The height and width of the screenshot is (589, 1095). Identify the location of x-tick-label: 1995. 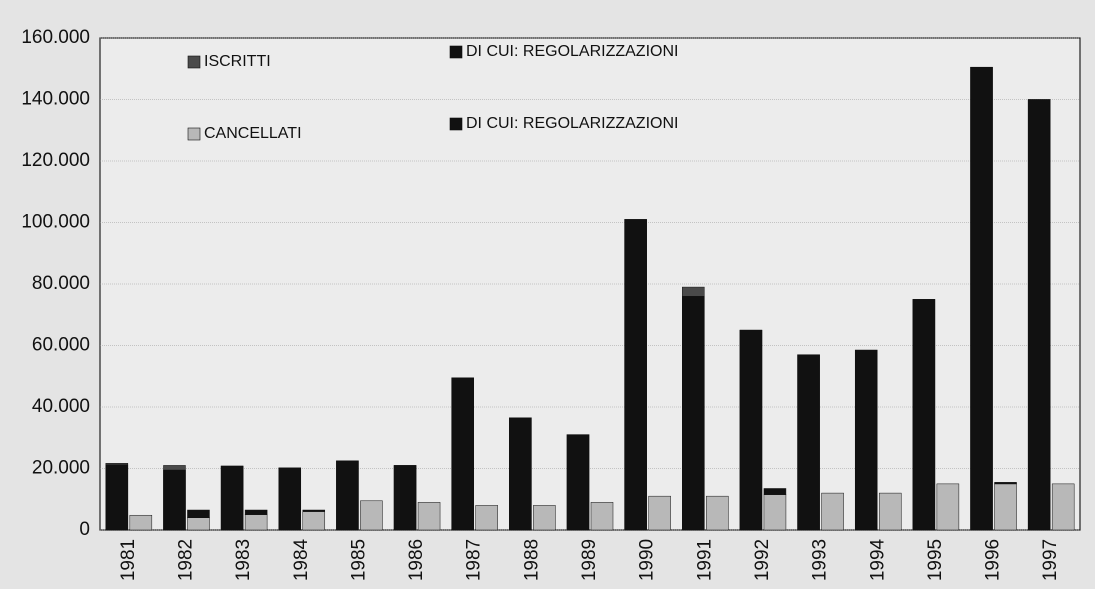
(935, 560).